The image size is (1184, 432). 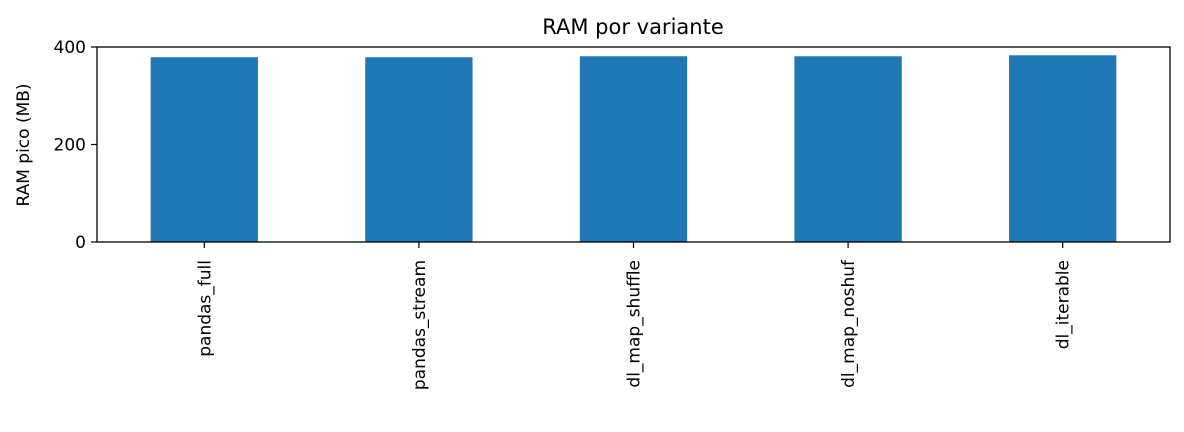 I want to click on chart-title: RAM por variante, so click(x=632, y=27).